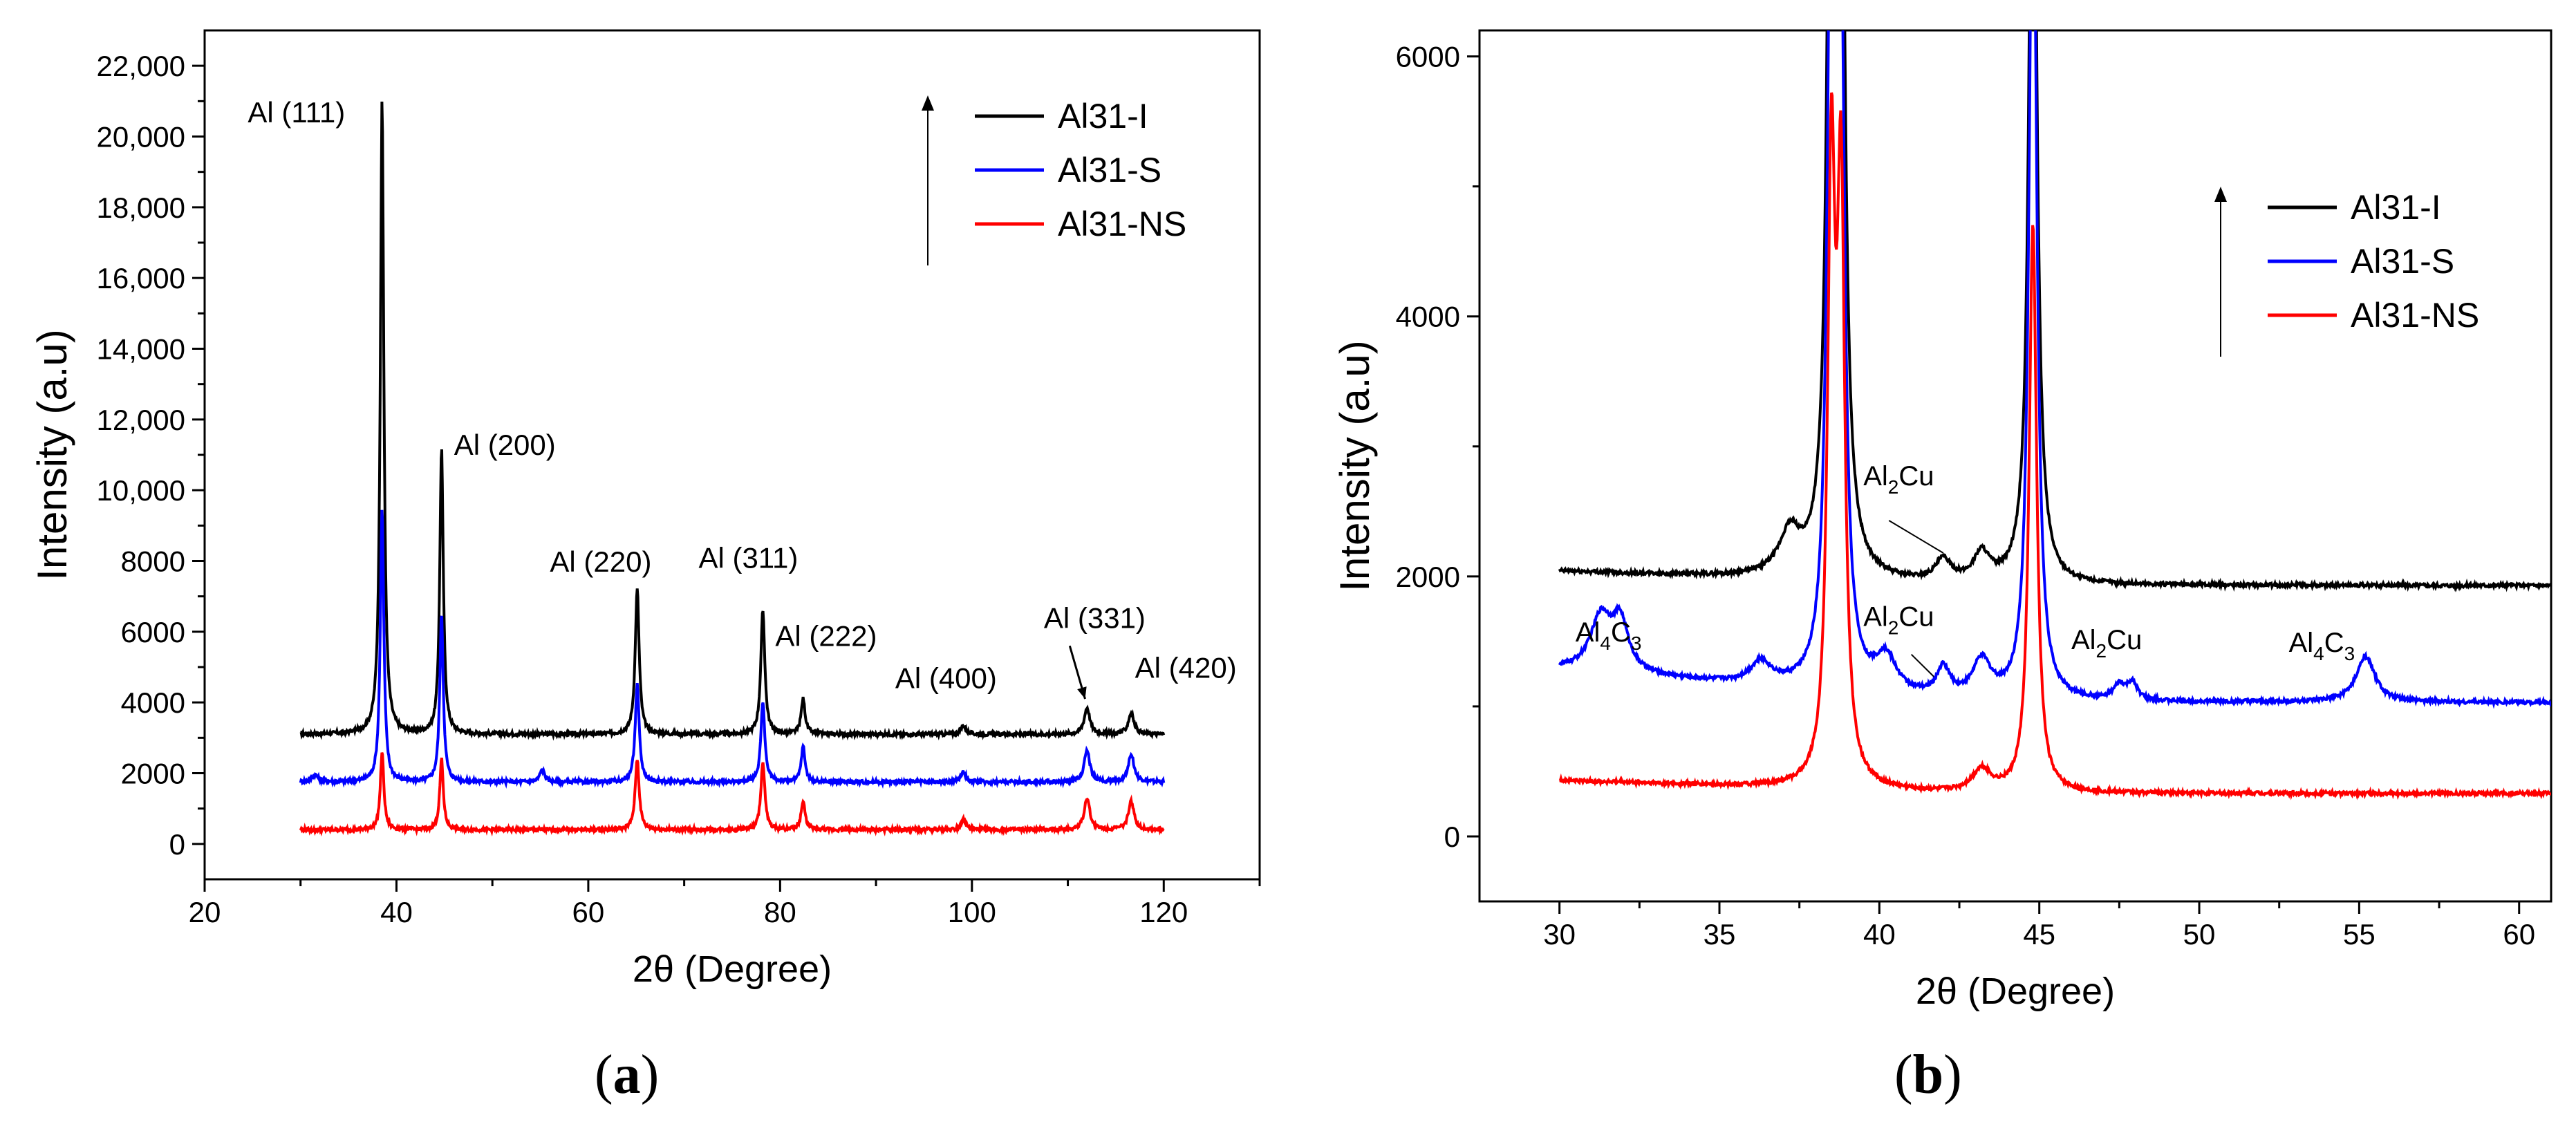 Image resolution: width=2576 pixels, height=1124 pixels. I want to click on x-axis-label-b: 2θ (Degree), so click(2015, 991).